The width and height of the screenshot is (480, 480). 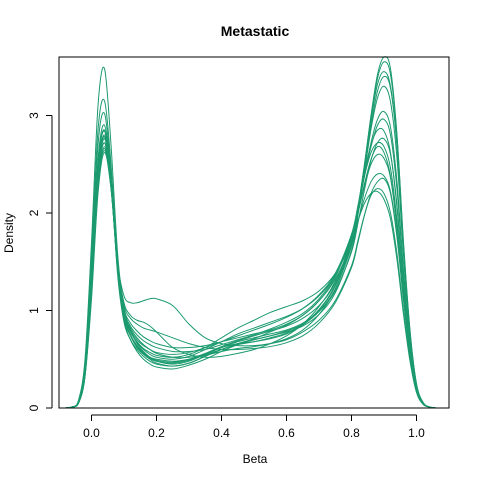 What do you see at coordinates (34, 115) in the screenshot?
I see `y-tick-label: 3` at bounding box center [34, 115].